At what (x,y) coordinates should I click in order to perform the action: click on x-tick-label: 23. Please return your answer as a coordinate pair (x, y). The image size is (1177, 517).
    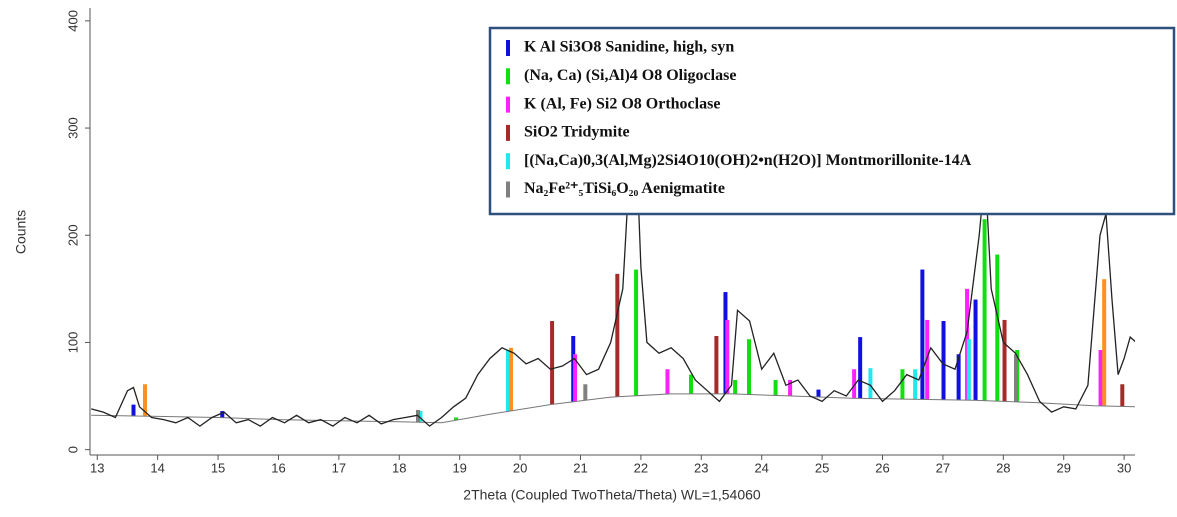
    Looking at the image, I should click on (701, 467).